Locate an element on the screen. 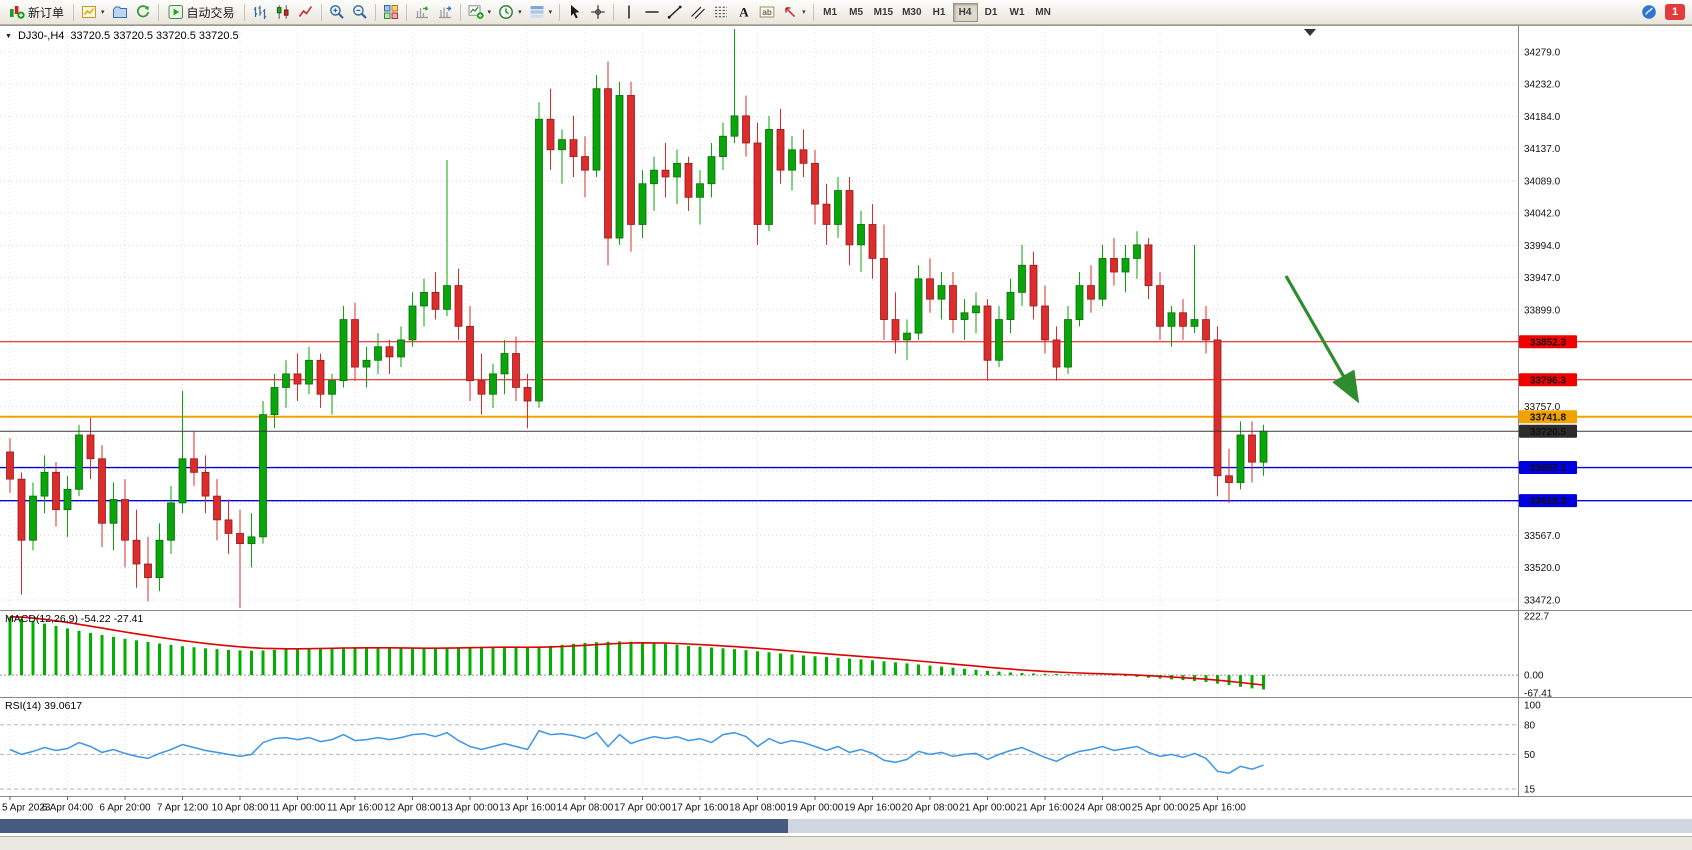  bar-chart-button is located at coordinates (260, 12).